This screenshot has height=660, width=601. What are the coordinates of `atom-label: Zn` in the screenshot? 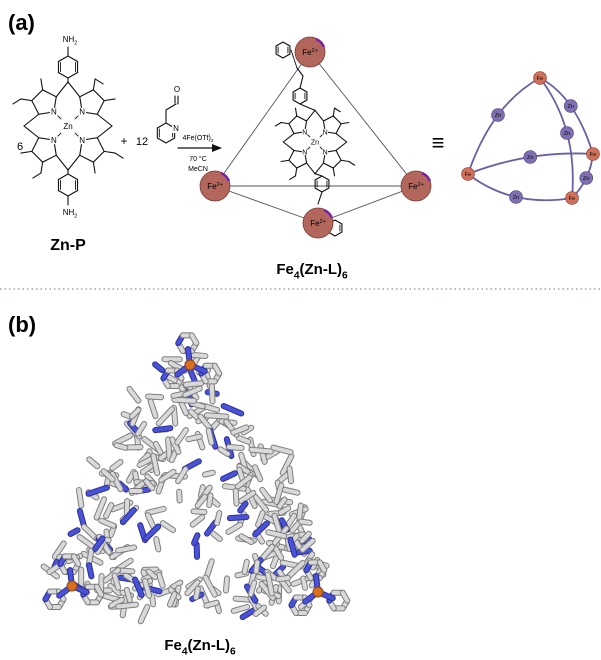 It's located at (67, 126).